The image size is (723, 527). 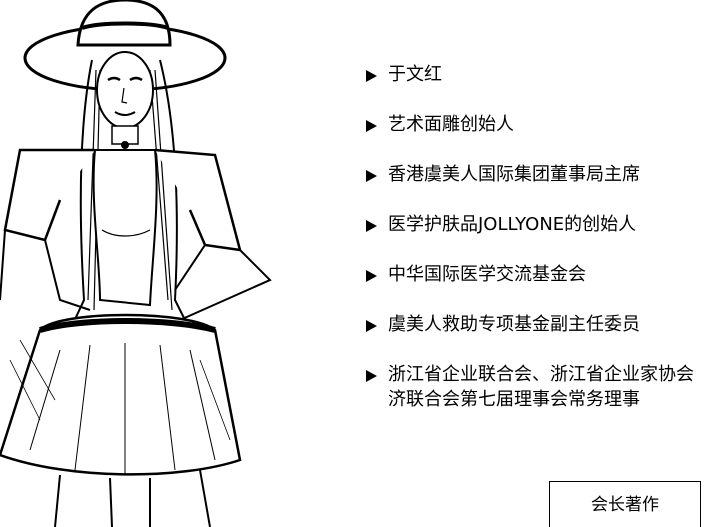 I want to click on list-item-text-continued: 济联合会第七届理事会常务理事, so click(x=514, y=399).